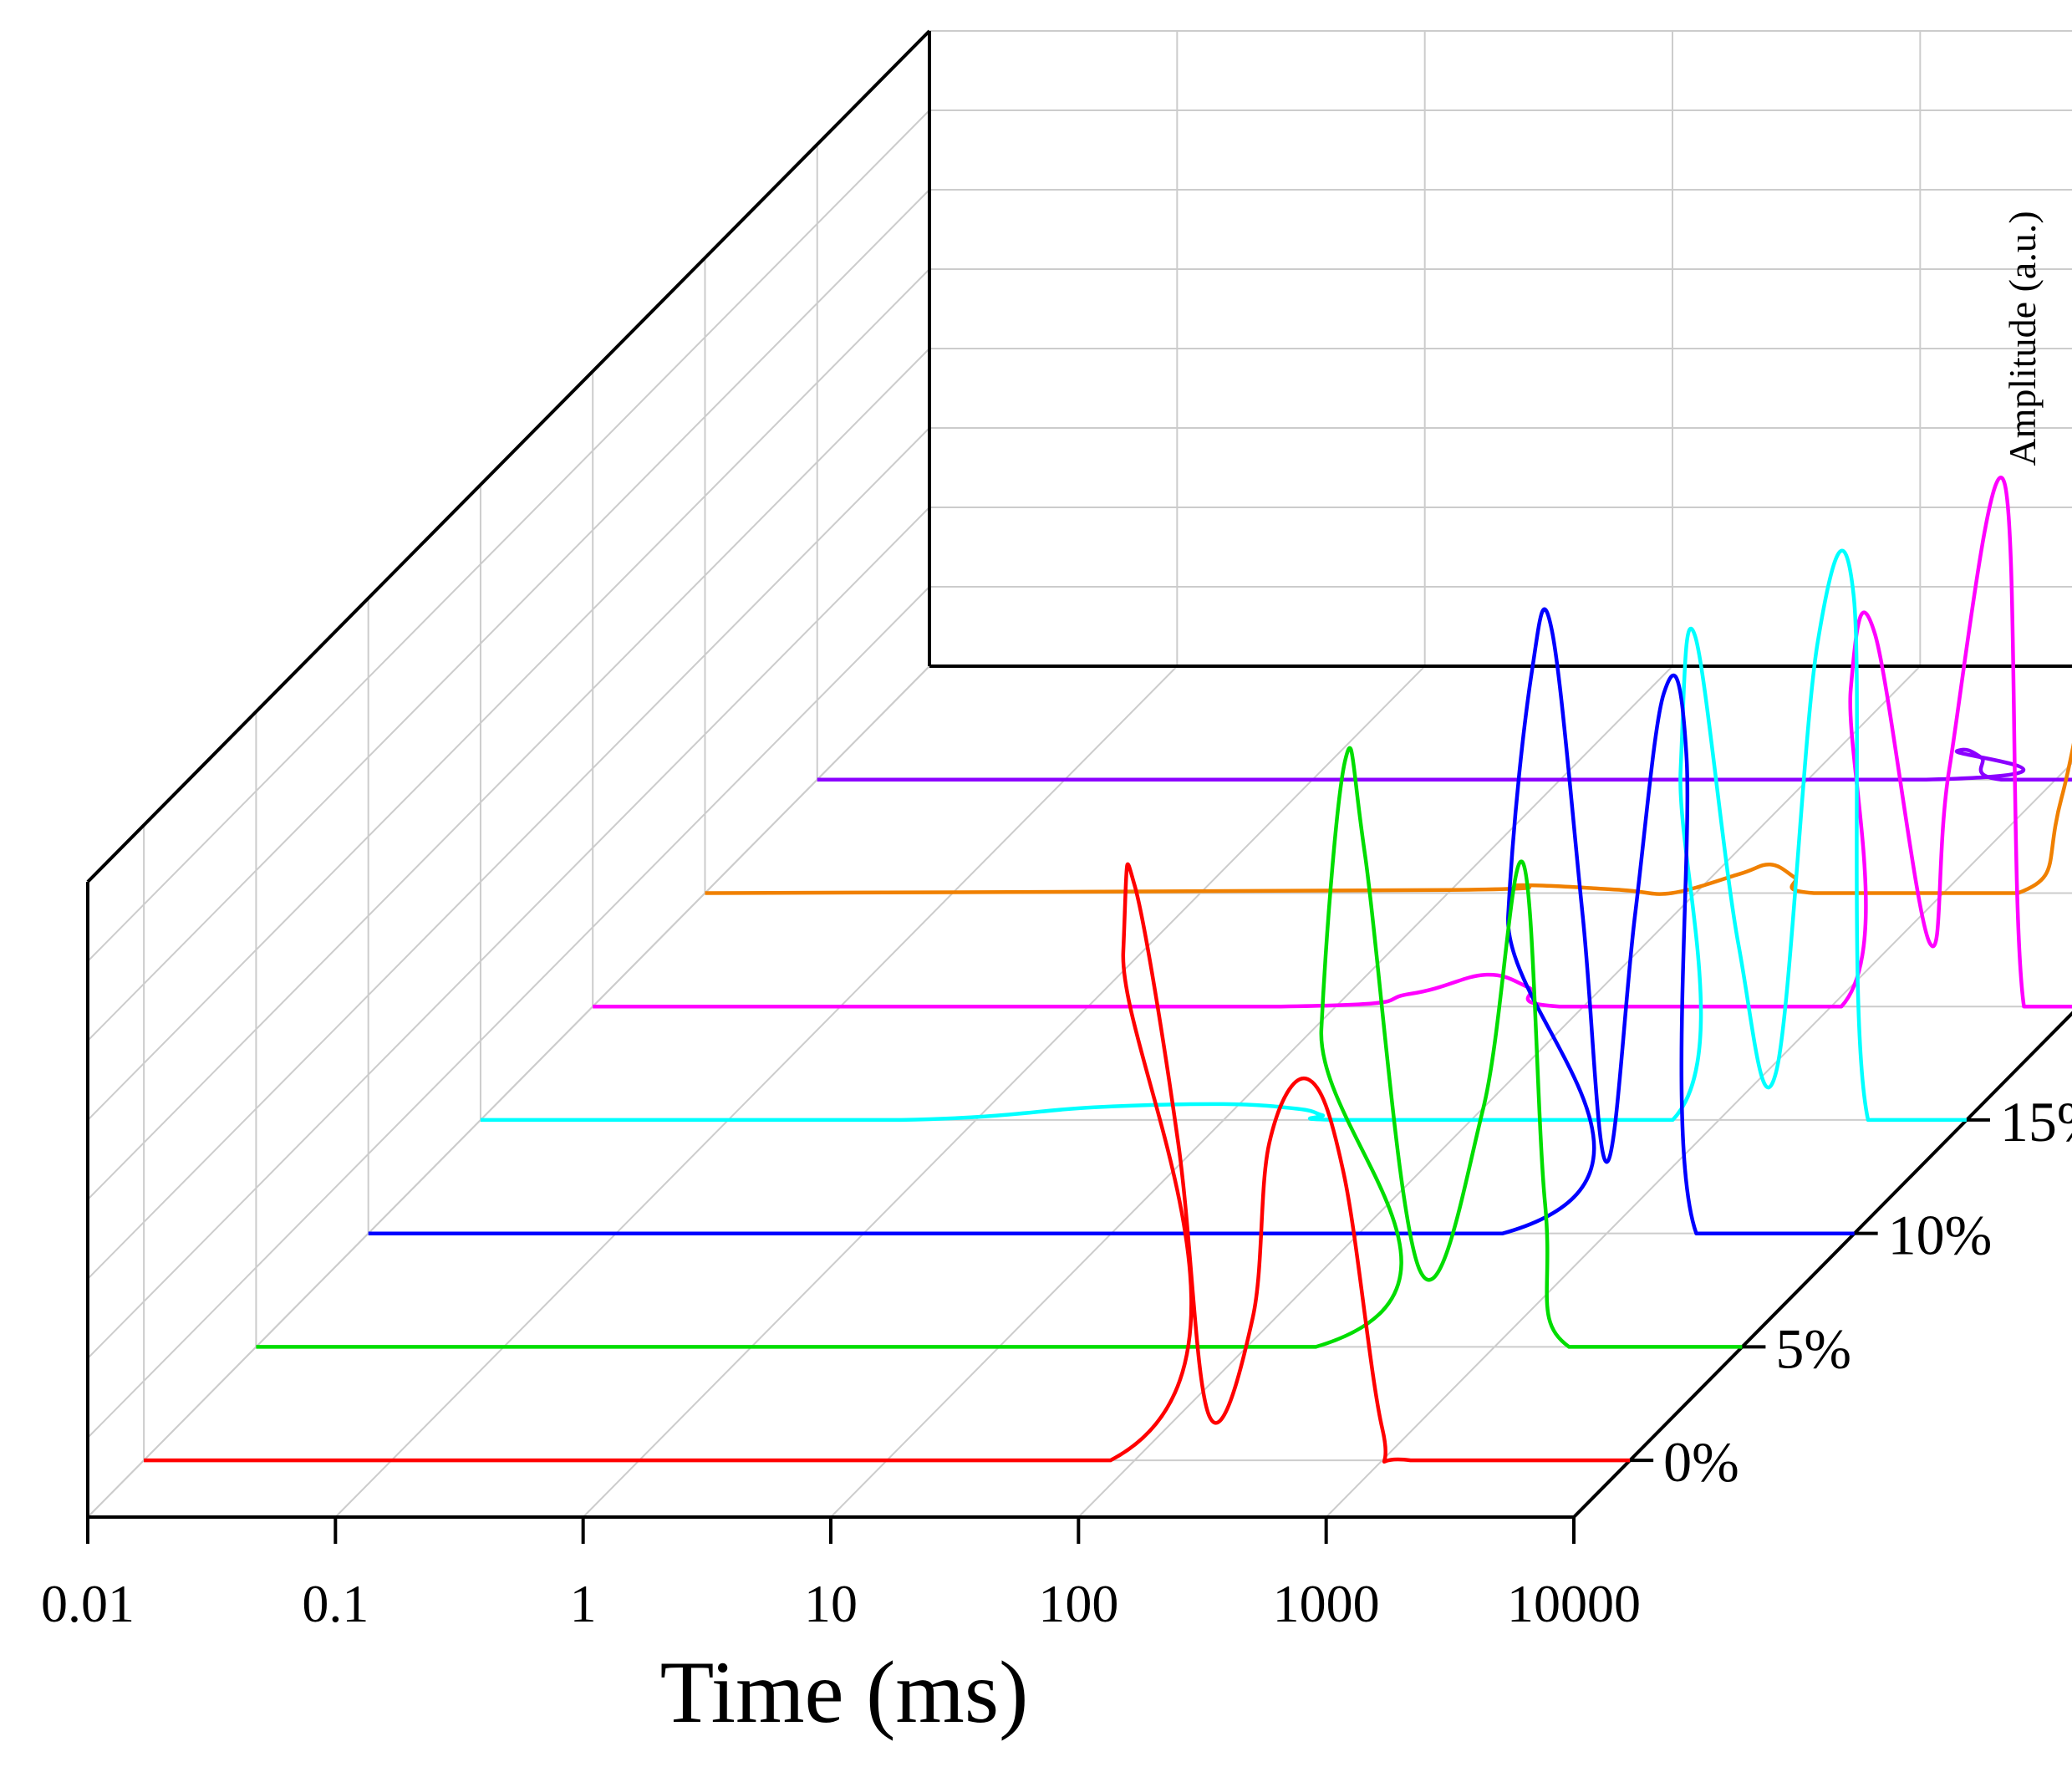  I want to click on x-tick-label: 0.1, so click(335, 1603).